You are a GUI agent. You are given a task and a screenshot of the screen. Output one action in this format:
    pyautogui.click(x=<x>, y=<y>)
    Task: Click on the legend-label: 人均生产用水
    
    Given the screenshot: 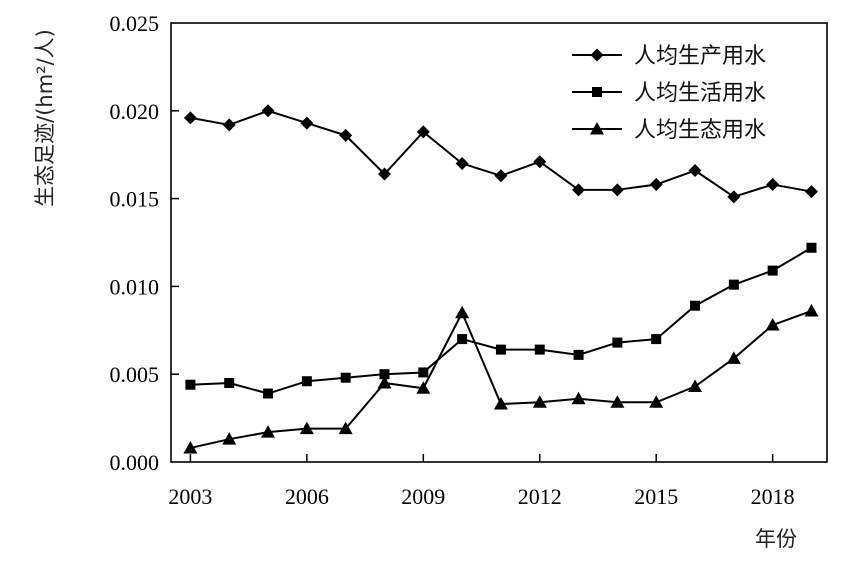 What is the action you would take?
    pyautogui.click(x=700, y=56)
    